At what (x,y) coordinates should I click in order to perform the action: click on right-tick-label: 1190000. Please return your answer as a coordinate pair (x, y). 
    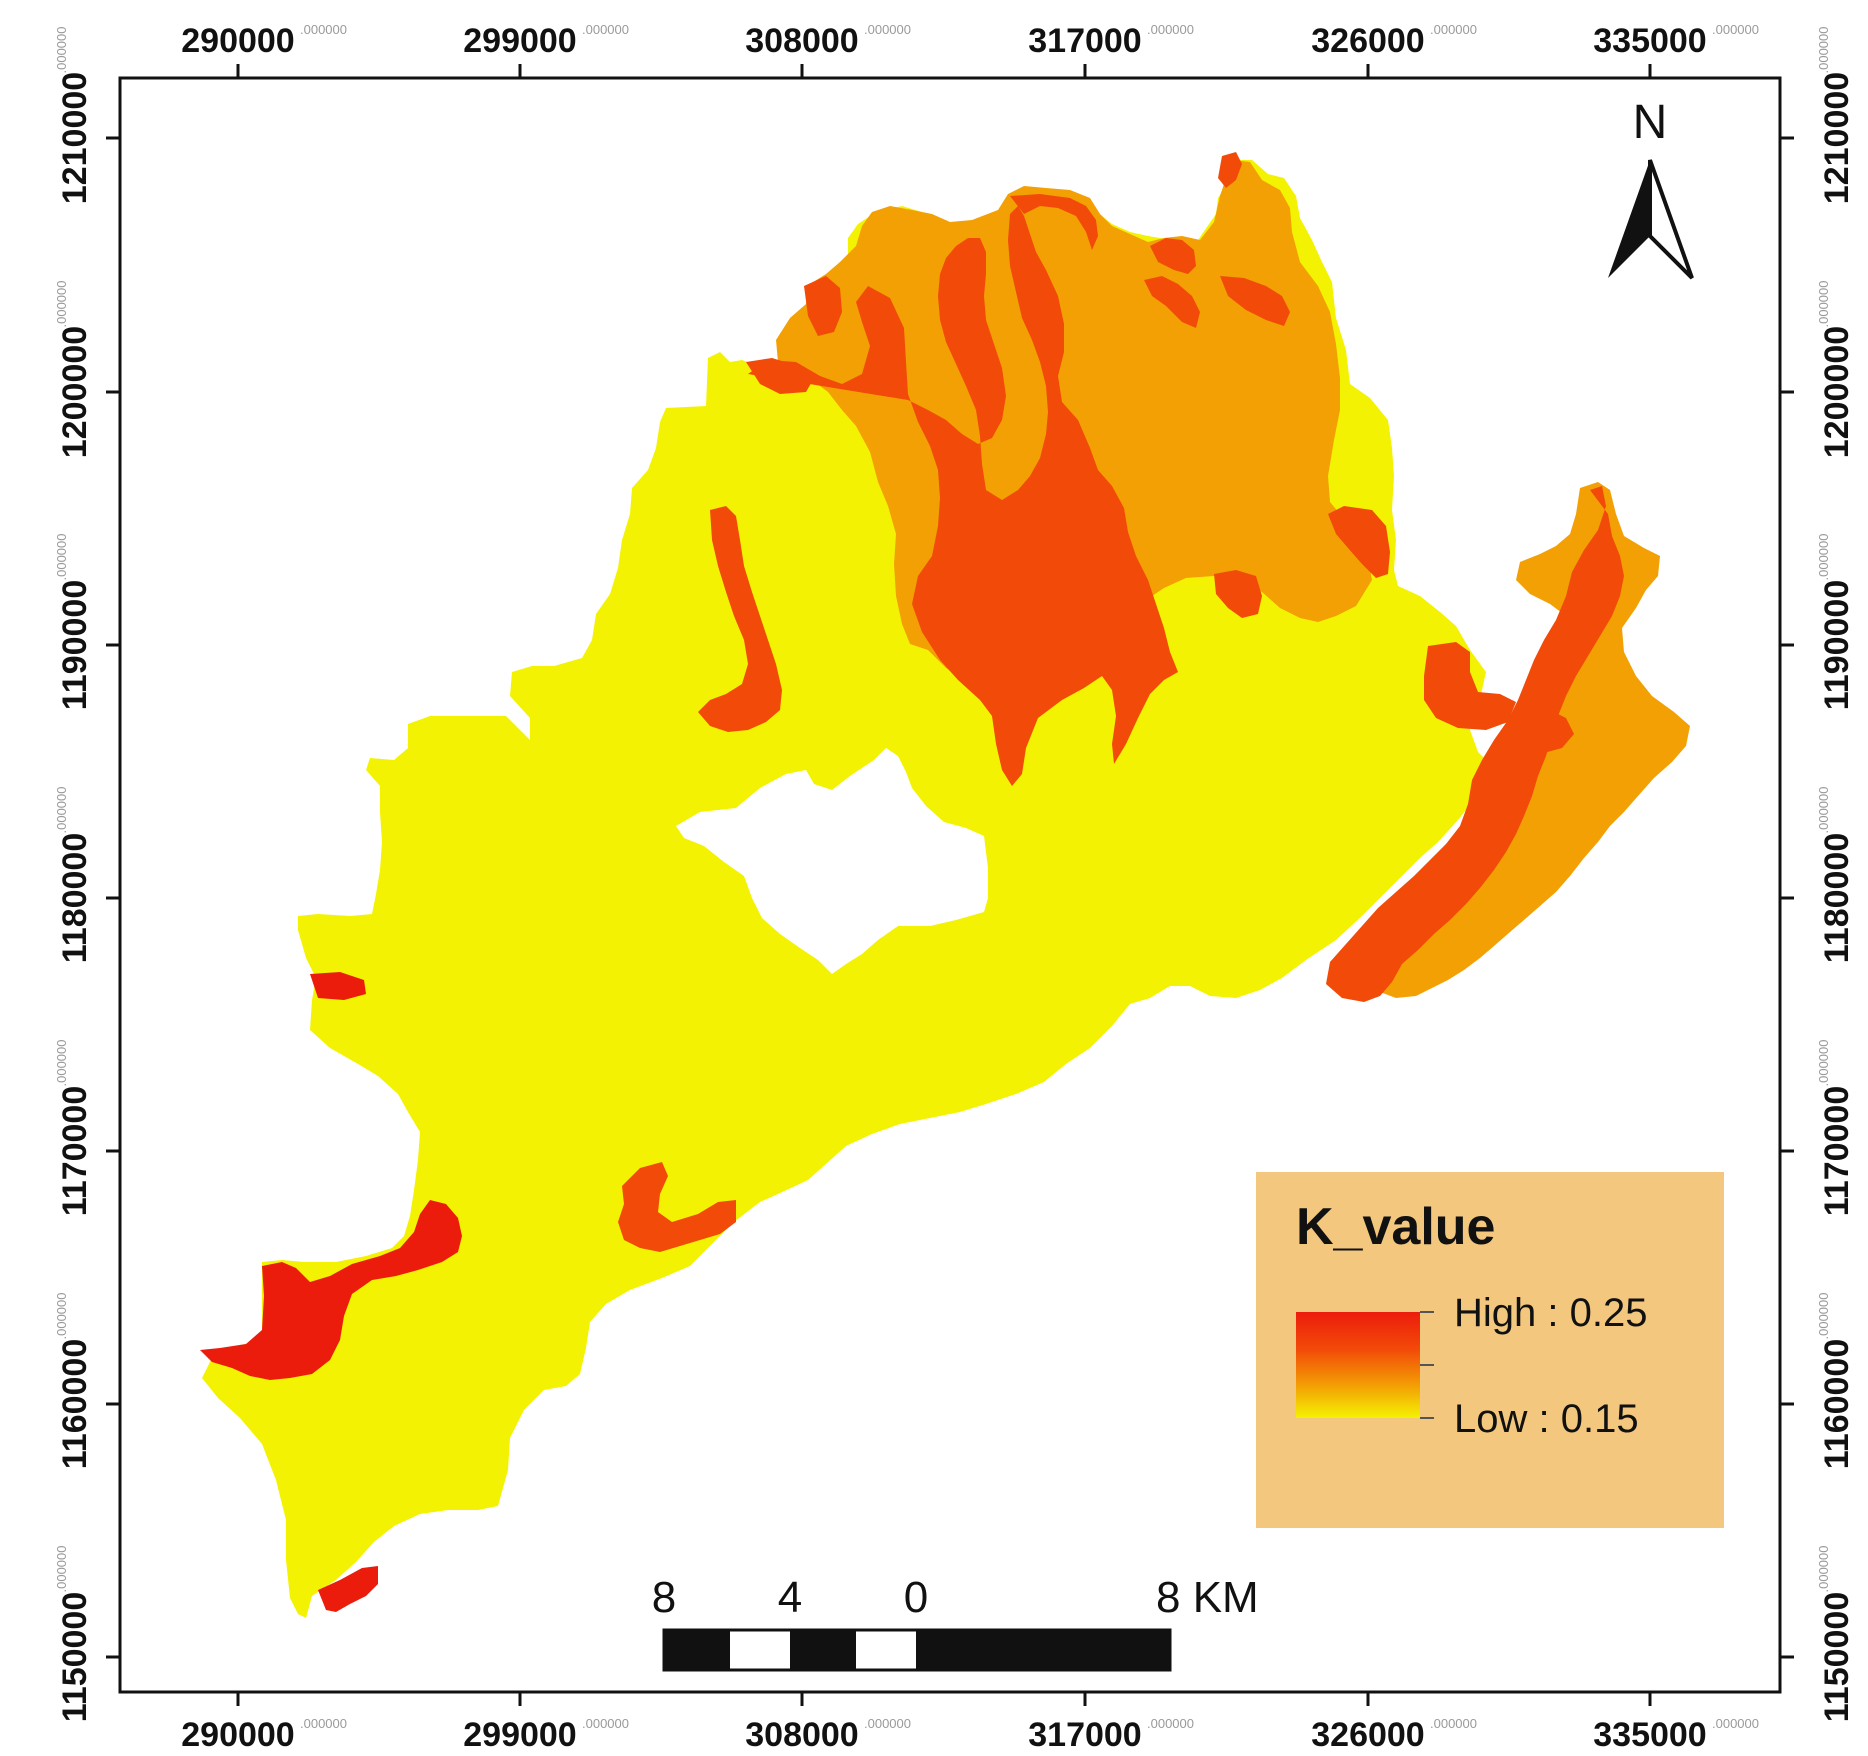
    Looking at the image, I should click on (1837, 645).